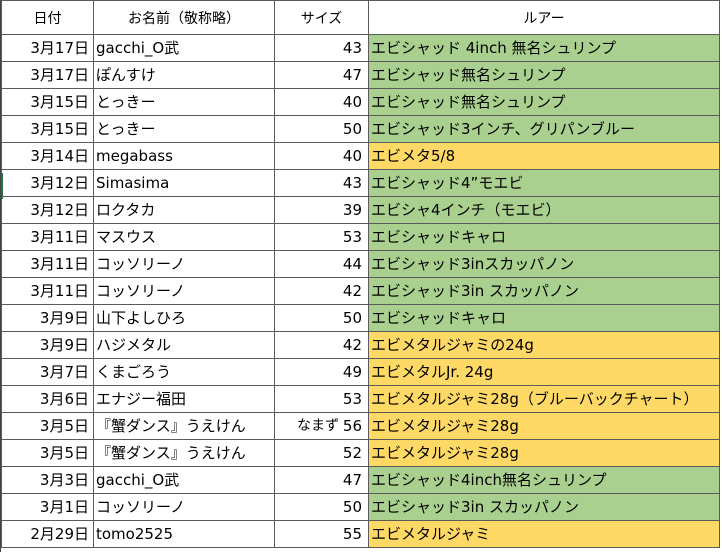  I want to click on table-row: 3月5日 『蟹ダンス』うえけん 52 エビメタルジャミ28g, so click(360, 453).